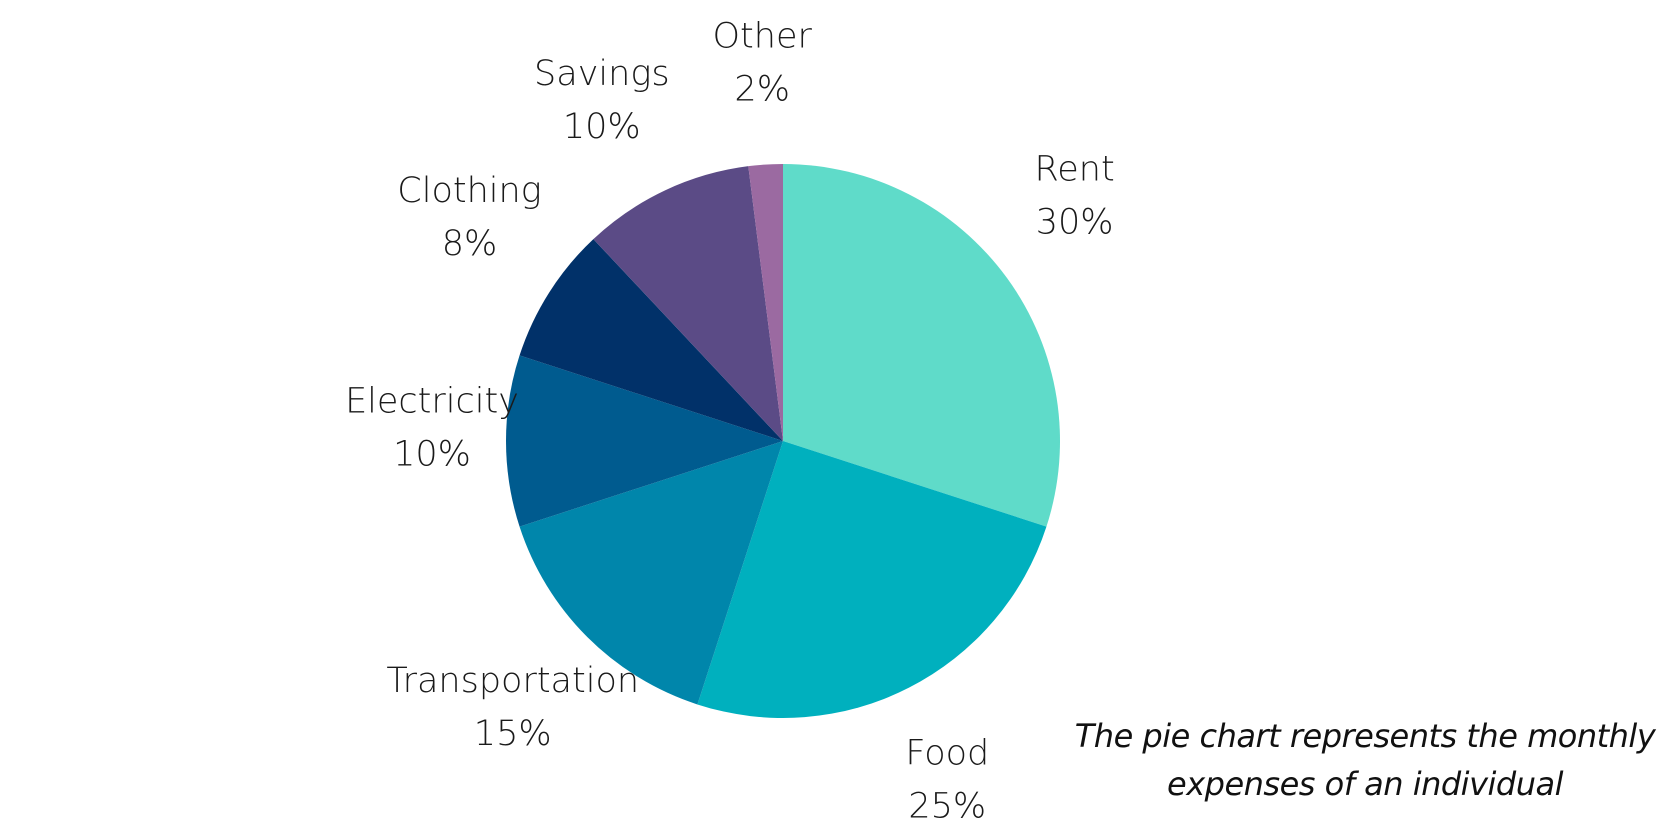 This screenshot has height=840, width=1680. I want to click on slice-label-clothing: Clothing 8%, so click(469, 217).